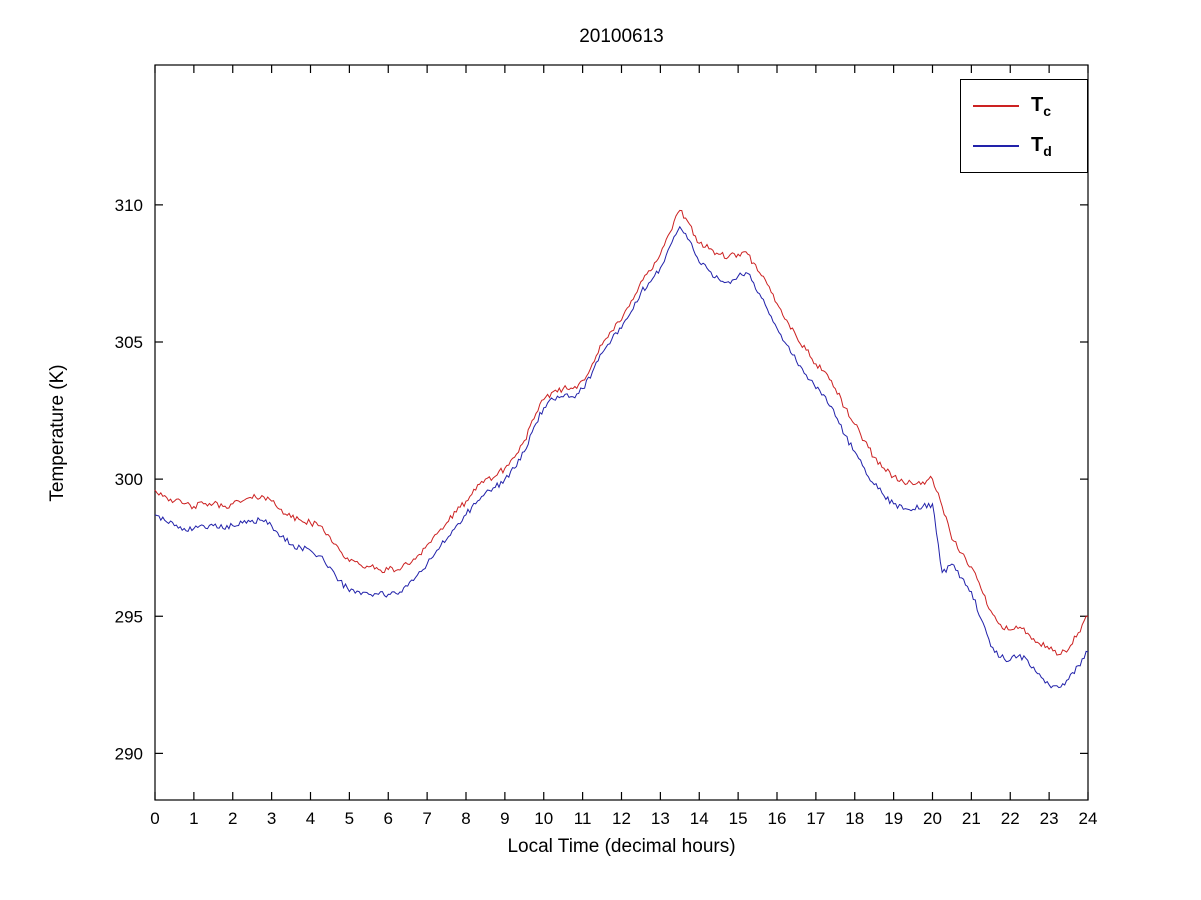  Describe the element at coordinates (660, 818) in the screenshot. I see `x-tick-label: 13` at that location.